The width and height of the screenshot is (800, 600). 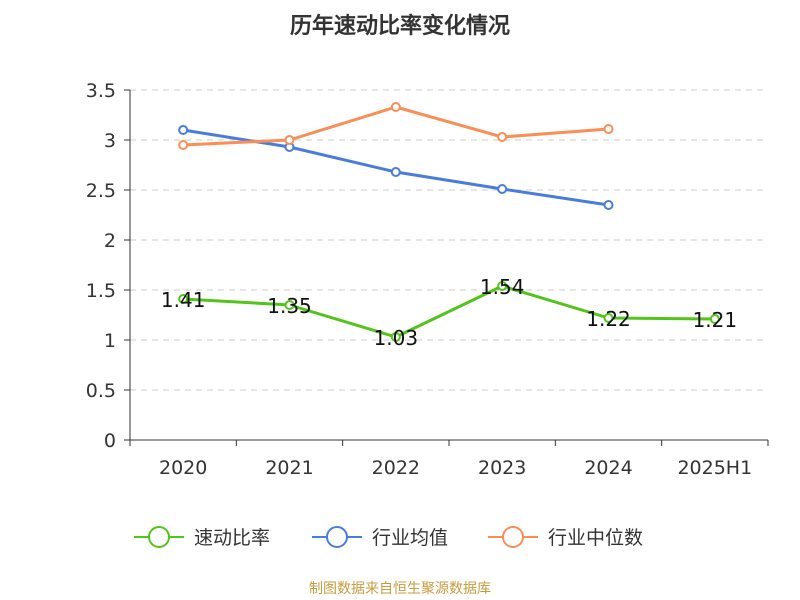 I want to click on y-tick-label: 1, so click(x=110, y=341).